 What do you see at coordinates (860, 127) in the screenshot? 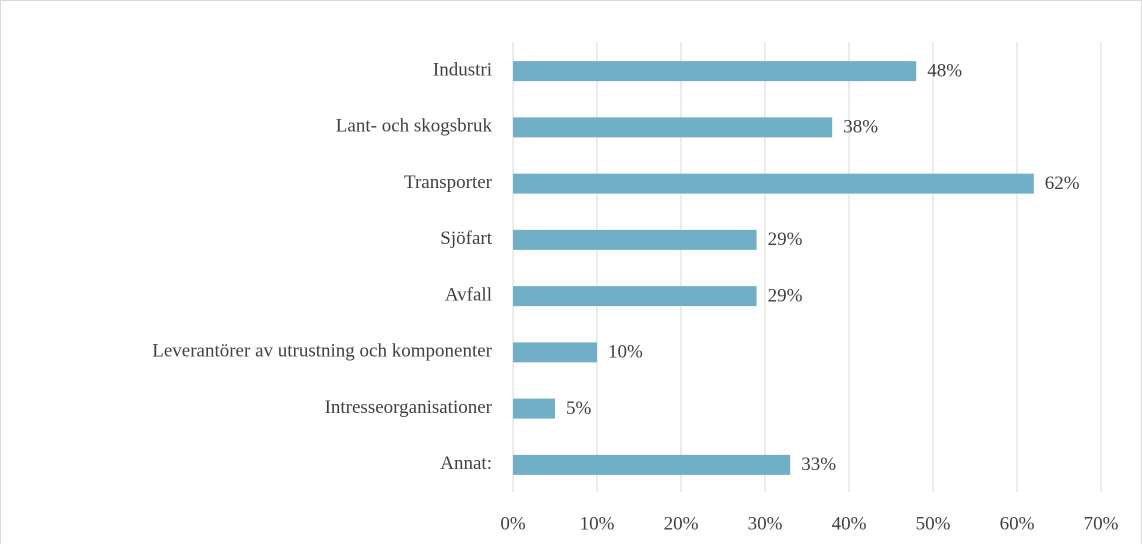
I see `data-label: 38%` at bounding box center [860, 127].